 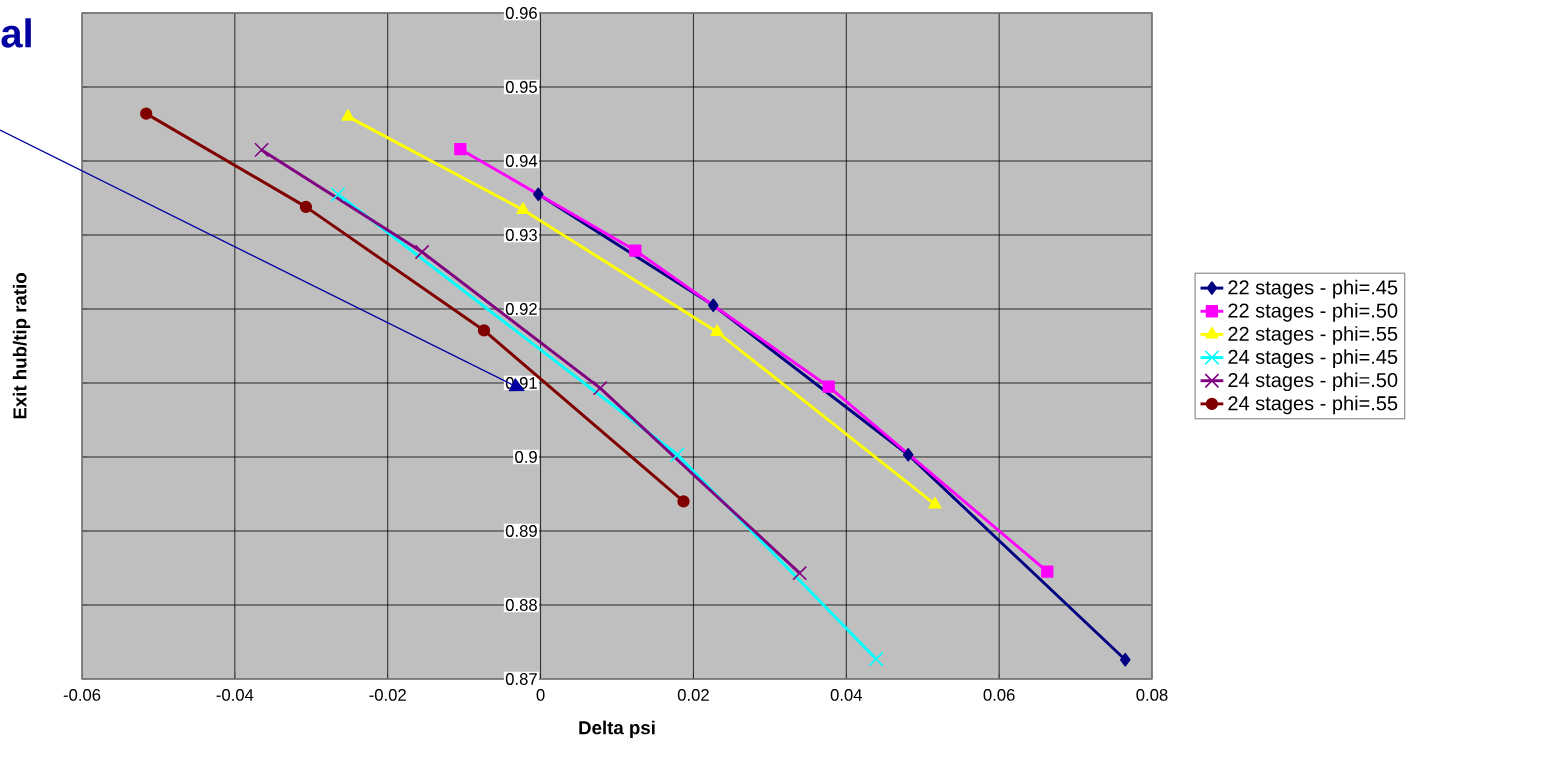 What do you see at coordinates (521, 605) in the screenshot?
I see `y-tick-label: 0.88` at bounding box center [521, 605].